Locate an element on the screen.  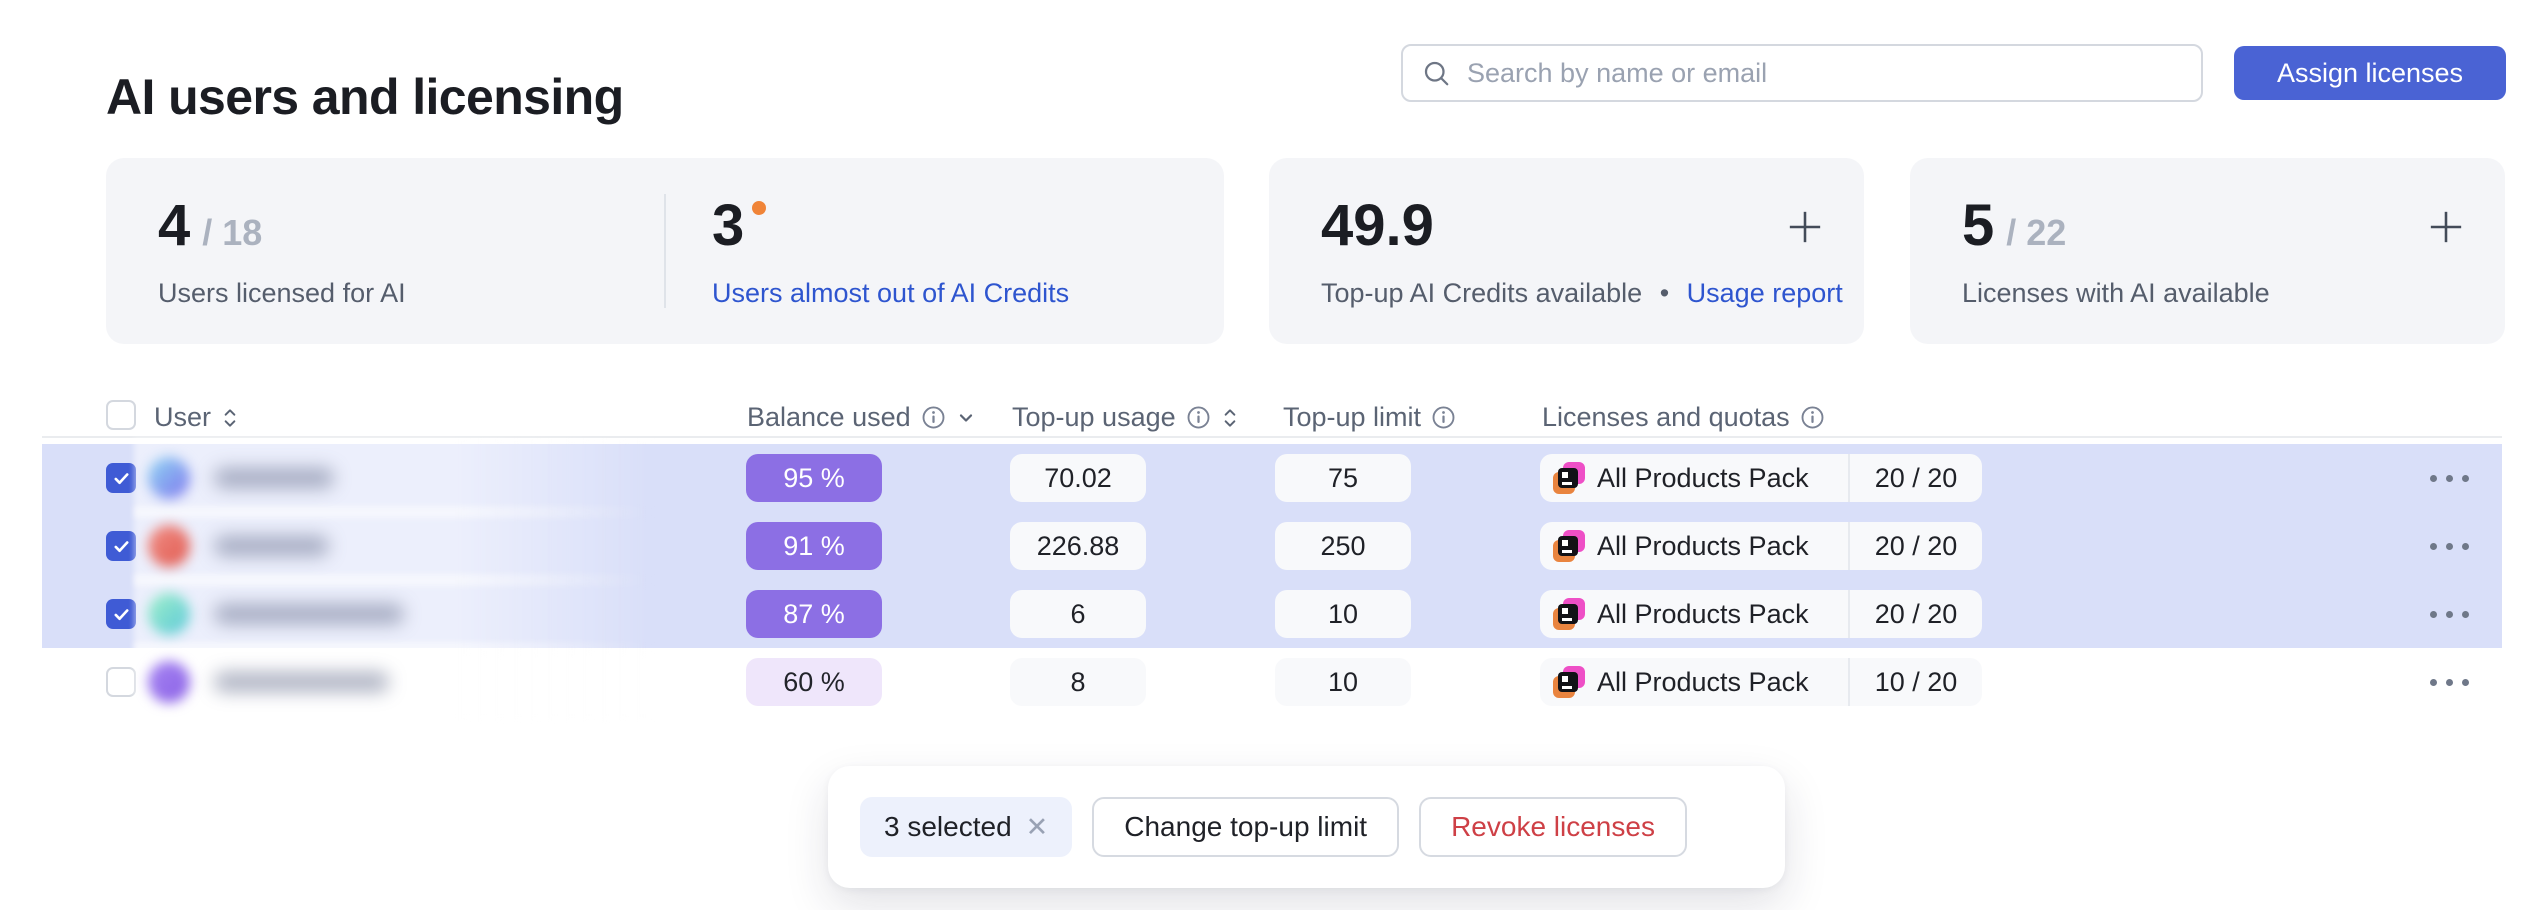
search-icon is located at coordinates (1436, 73).